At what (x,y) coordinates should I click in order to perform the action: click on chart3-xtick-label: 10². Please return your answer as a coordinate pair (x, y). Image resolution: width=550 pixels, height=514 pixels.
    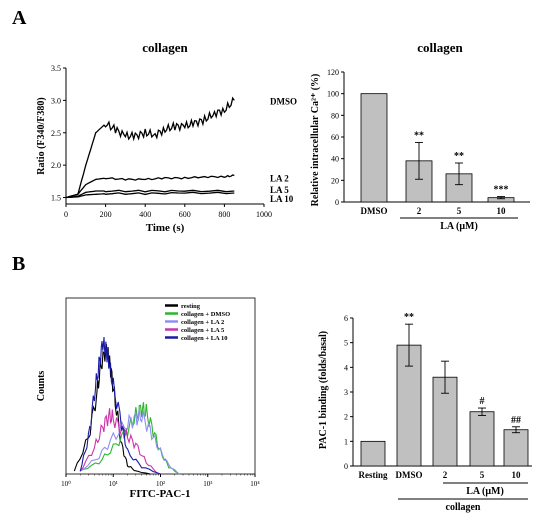
    Looking at the image, I should click on (160, 484).